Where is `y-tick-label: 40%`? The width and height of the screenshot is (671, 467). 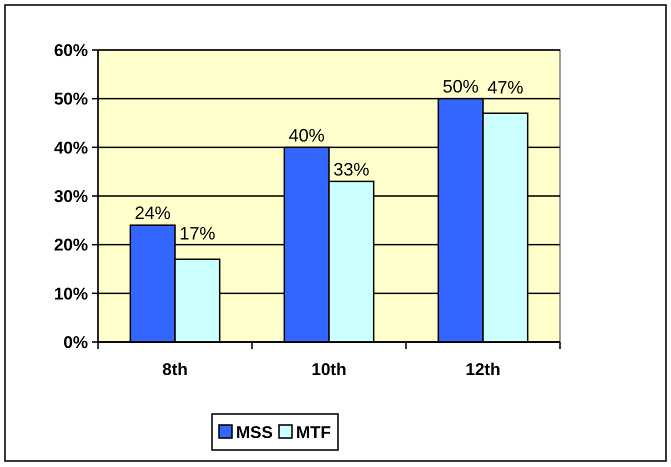
y-tick-label: 40% is located at coordinates (71, 148).